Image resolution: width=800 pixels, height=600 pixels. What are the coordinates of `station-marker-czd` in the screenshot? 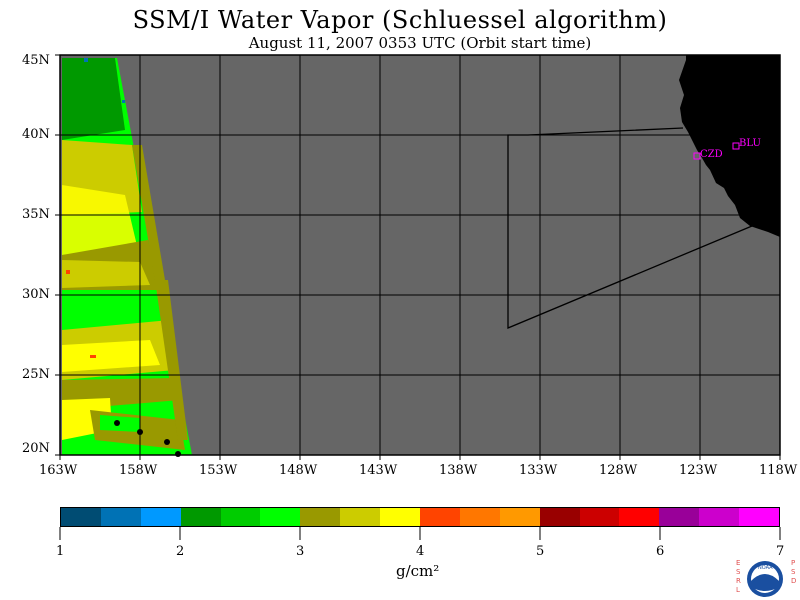 It's located at (697, 156).